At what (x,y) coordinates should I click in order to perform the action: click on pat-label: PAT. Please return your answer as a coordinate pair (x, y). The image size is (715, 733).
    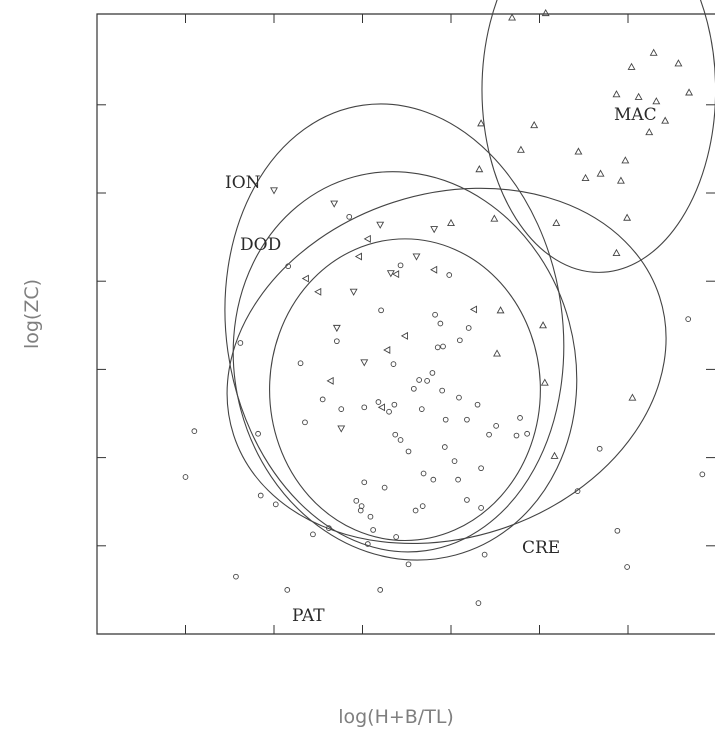
    Looking at the image, I should click on (308, 616).